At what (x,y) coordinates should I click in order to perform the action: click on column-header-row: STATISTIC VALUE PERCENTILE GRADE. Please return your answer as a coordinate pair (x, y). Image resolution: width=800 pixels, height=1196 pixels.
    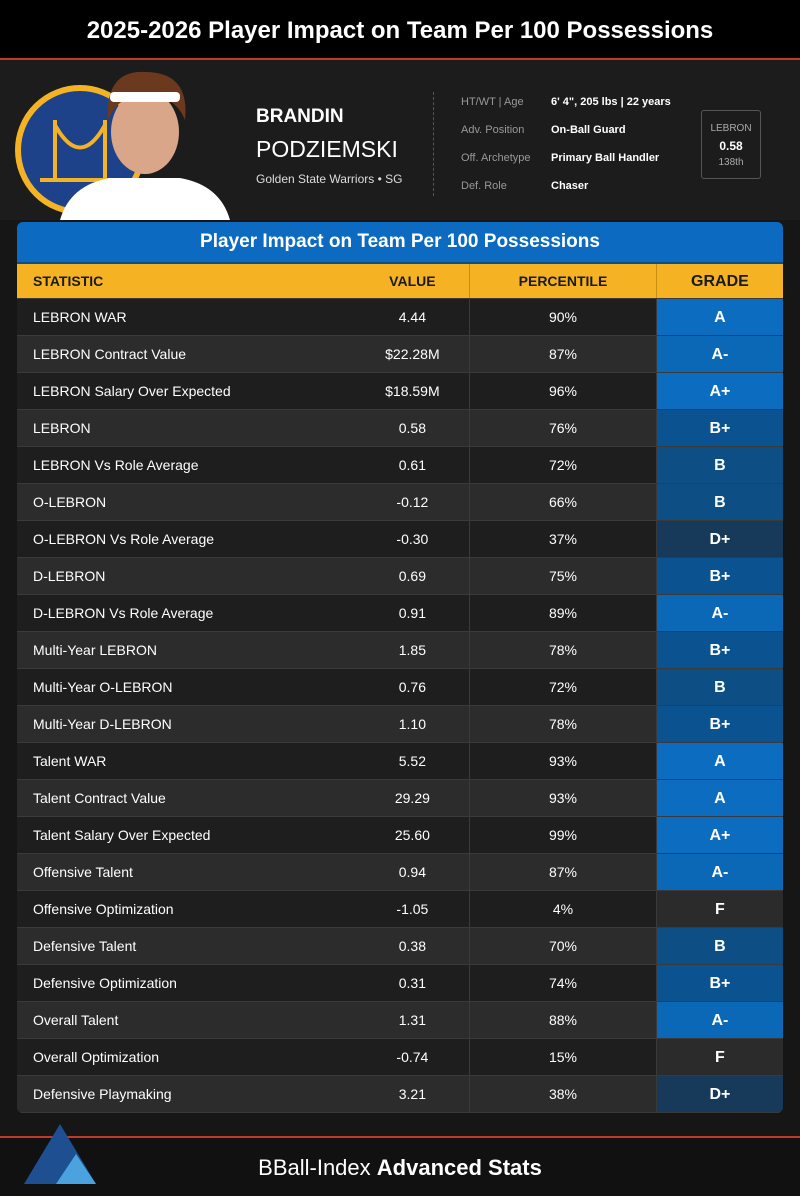
    Looking at the image, I should click on (400, 281).